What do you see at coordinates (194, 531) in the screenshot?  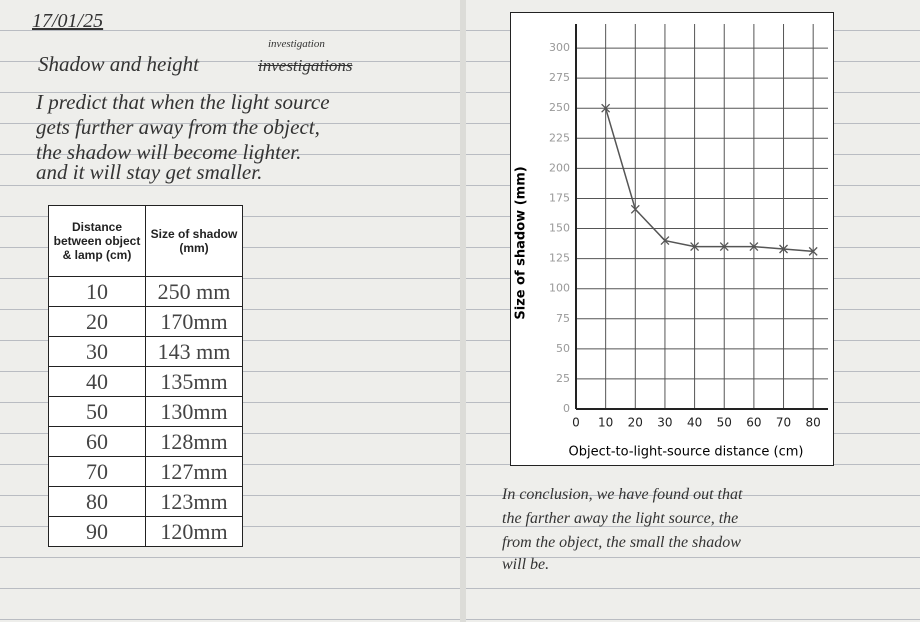 I see `table-cell: 120mm` at bounding box center [194, 531].